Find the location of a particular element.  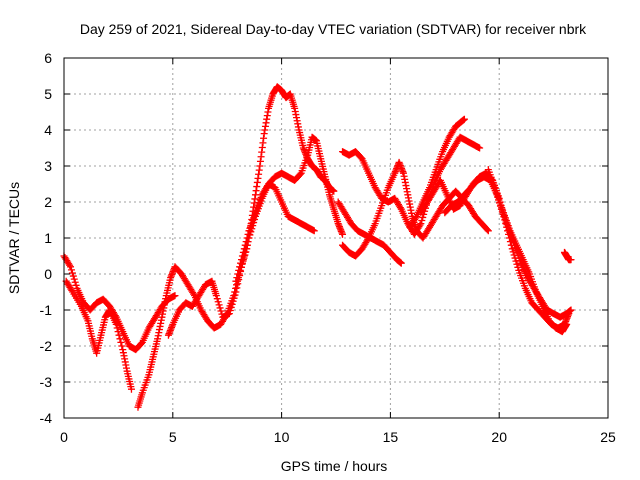

x-tick-label: 25 is located at coordinates (608, 437).